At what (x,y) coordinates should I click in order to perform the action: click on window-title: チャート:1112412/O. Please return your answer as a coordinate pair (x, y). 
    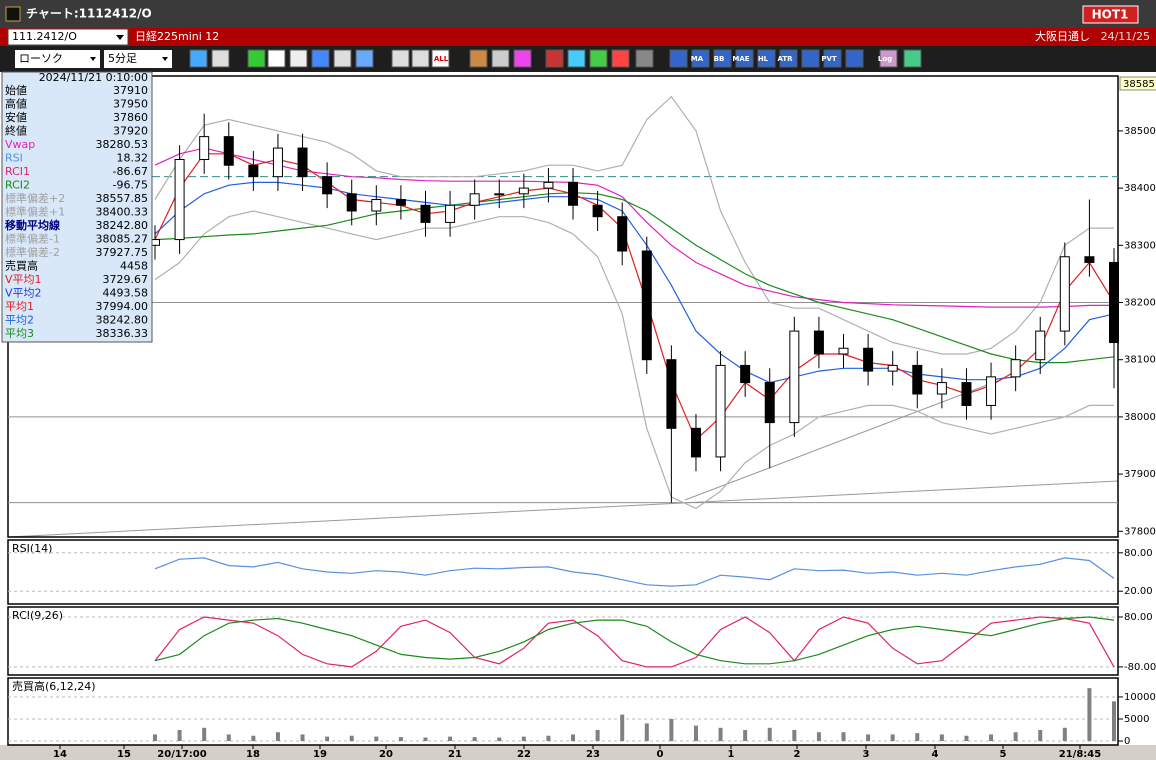
    Looking at the image, I should click on (89, 14).